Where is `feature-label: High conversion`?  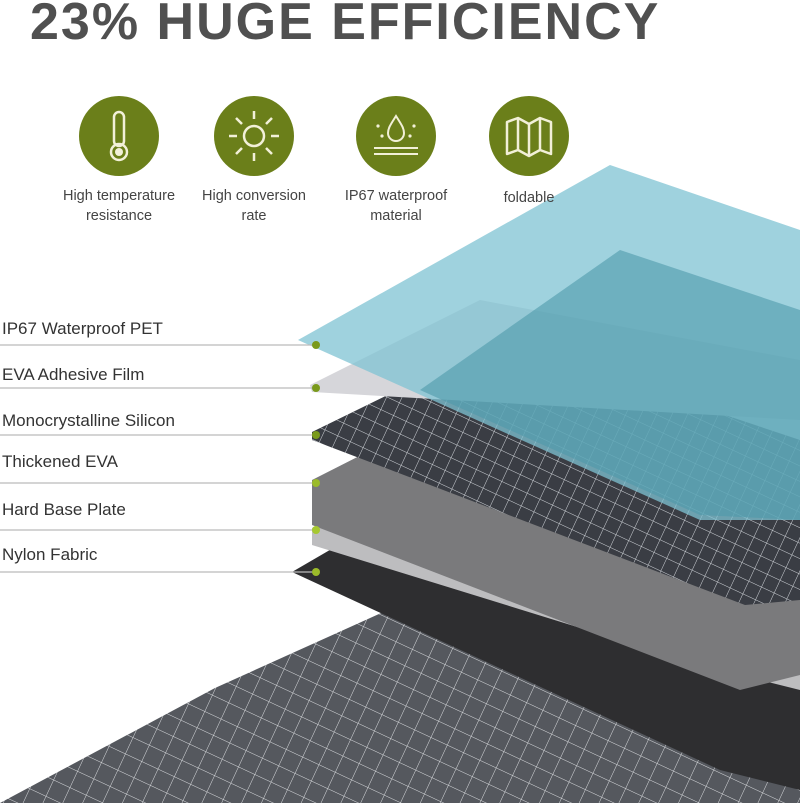 feature-label: High conversion is located at coordinates (254, 196).